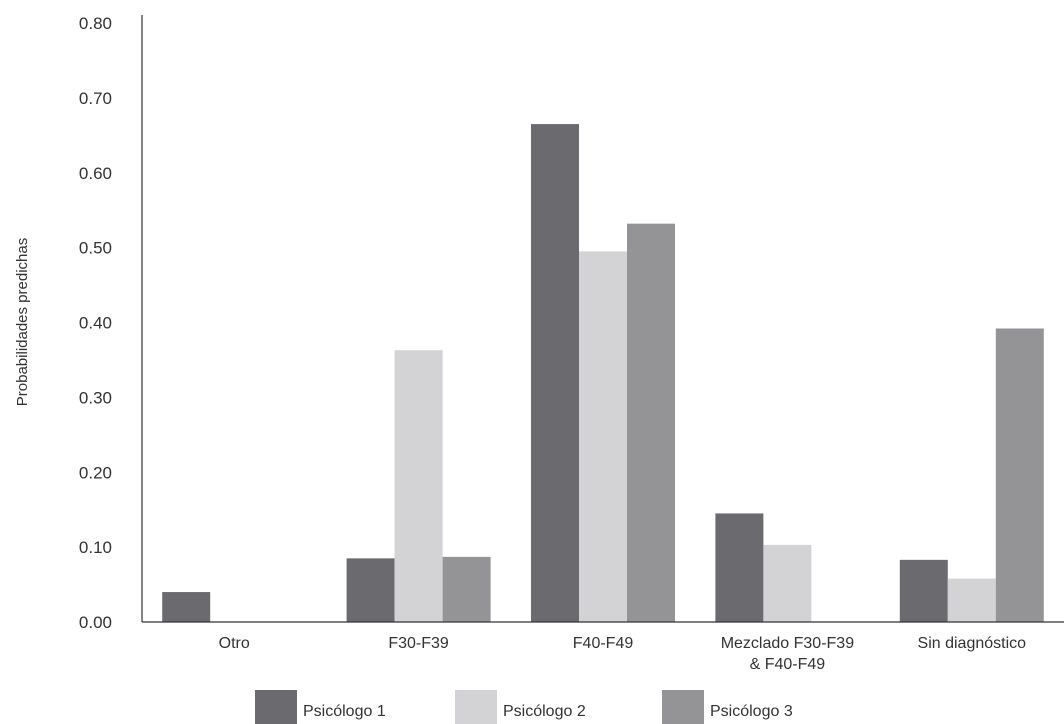  I want to click on y-tick-labels: 0.00 0.10 0.20 0.30 0.40 0.50 0.60 0.70 0.80, so click(95, 323).